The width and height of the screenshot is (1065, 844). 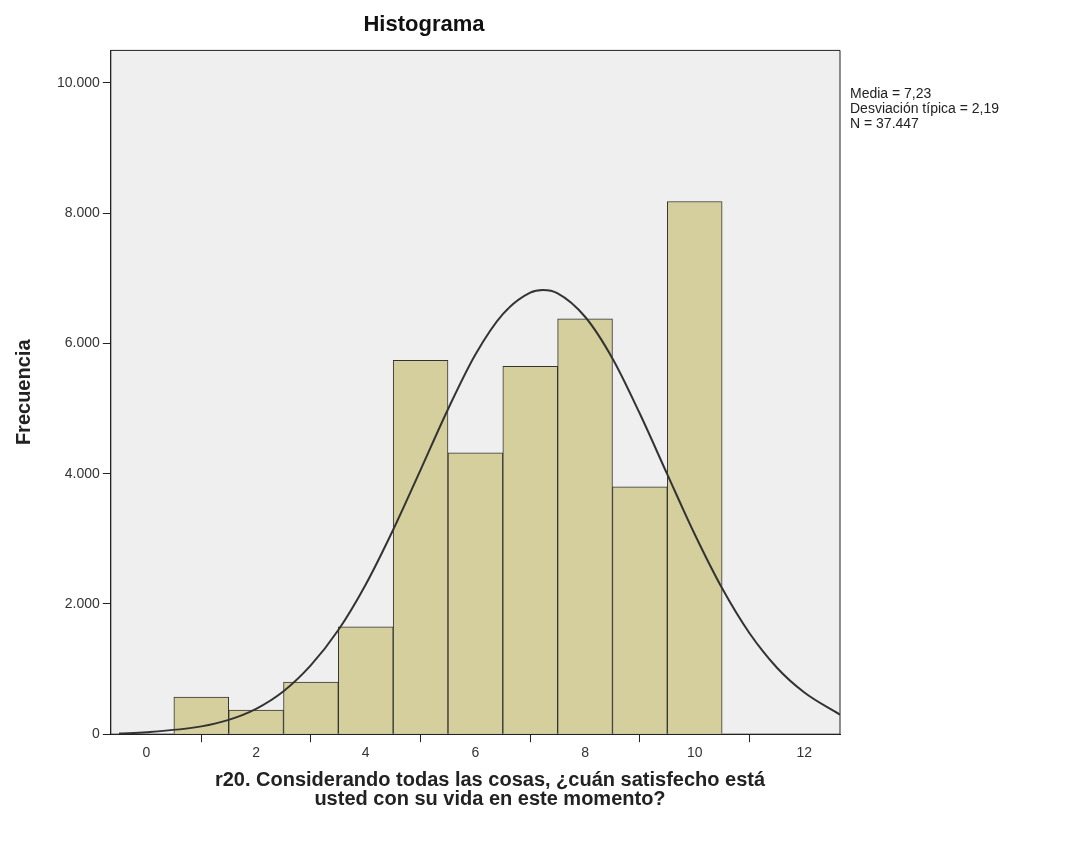 What do you see at coordinates (885, 123) in the screenshot?
I see `text: N = 37.447` at bounding box center [885, 123].